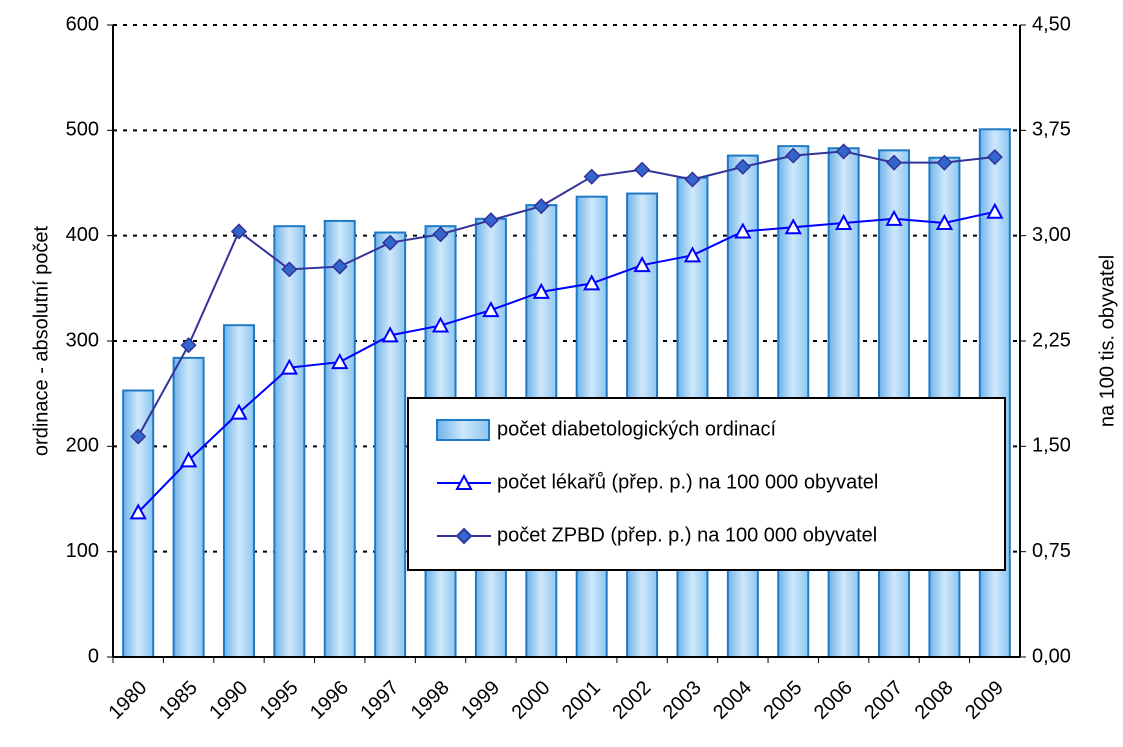 Image resolution: width=1123 pixels, height=747 pixels. I want to click on y2-tick-label: 1,50, so click(1051, 446).